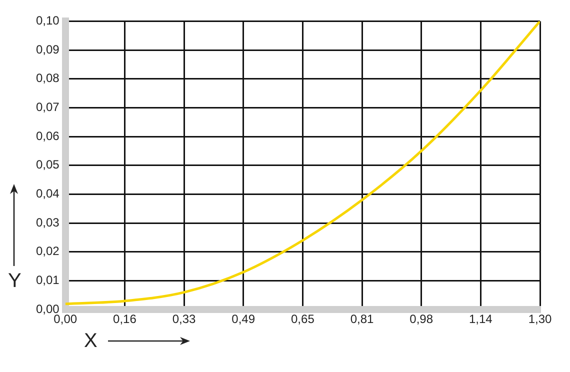 The width and height of the screenshot is (570, 372). What do you see at coordinates (48, 222) in the screenshot?
I see `y-tick-label: 0,03` at bounding box center [48, 222].